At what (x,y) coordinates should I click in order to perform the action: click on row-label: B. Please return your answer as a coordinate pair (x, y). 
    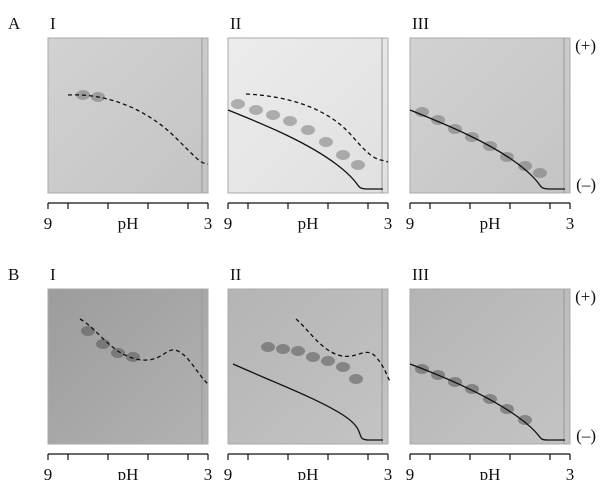
    Looking at the image, I should click on (13, 274).